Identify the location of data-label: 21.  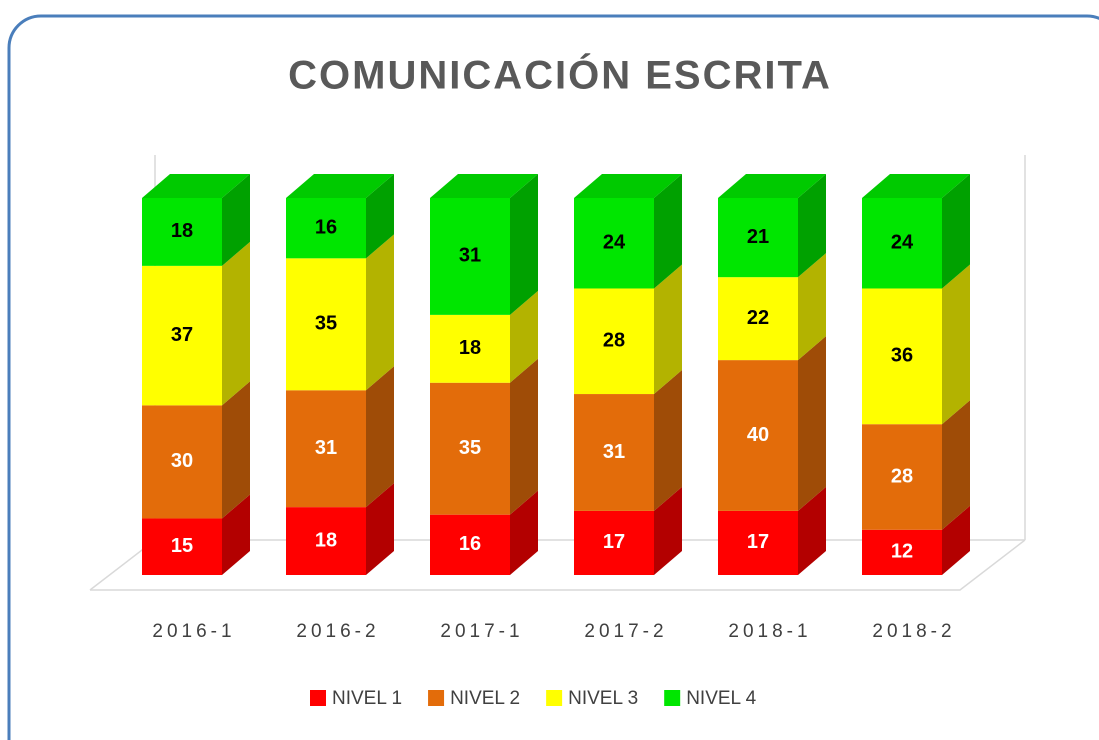
(758, 237).